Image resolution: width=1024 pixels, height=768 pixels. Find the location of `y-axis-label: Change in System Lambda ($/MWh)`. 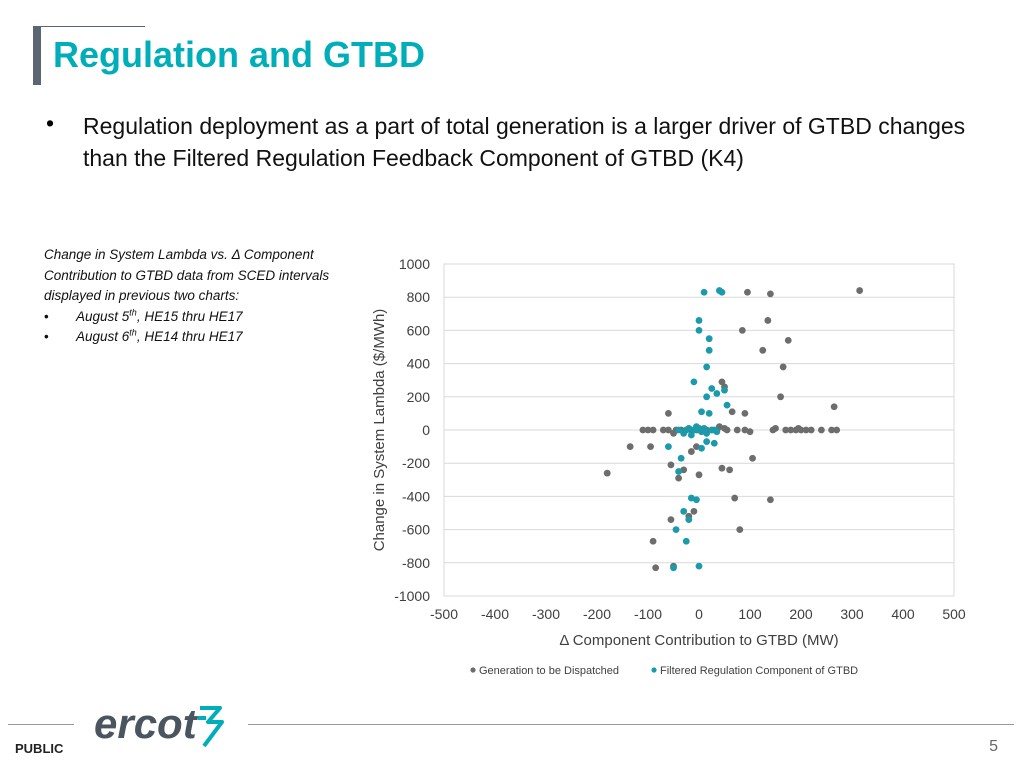

y-axis-label: Change in System Lambda ($/MWh) is located at coordinates (379, 430).